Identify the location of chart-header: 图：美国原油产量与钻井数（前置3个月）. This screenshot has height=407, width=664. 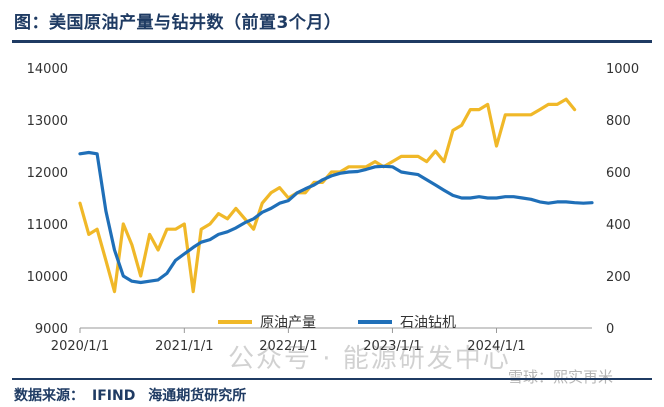
(332, 22).